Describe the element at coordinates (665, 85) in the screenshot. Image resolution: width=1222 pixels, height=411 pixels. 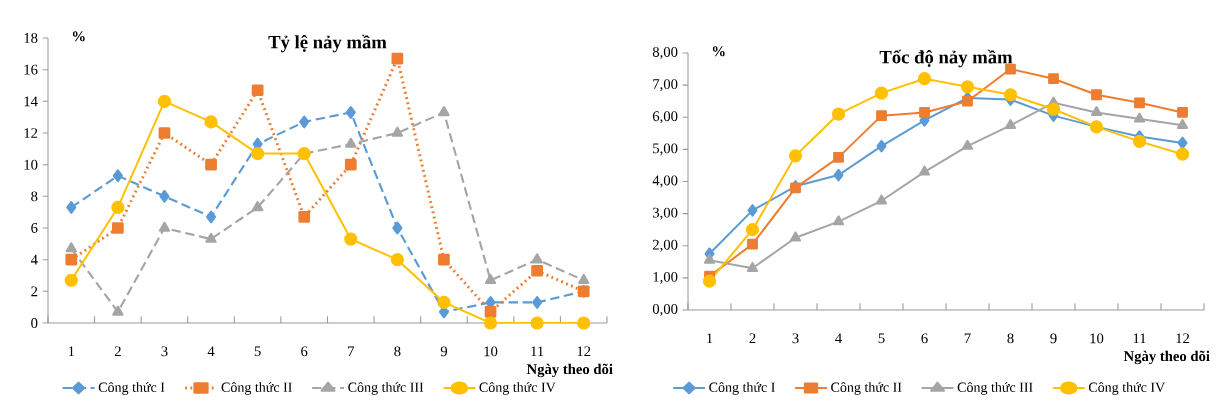
I see `y-tick-label: 7,00` at that location.